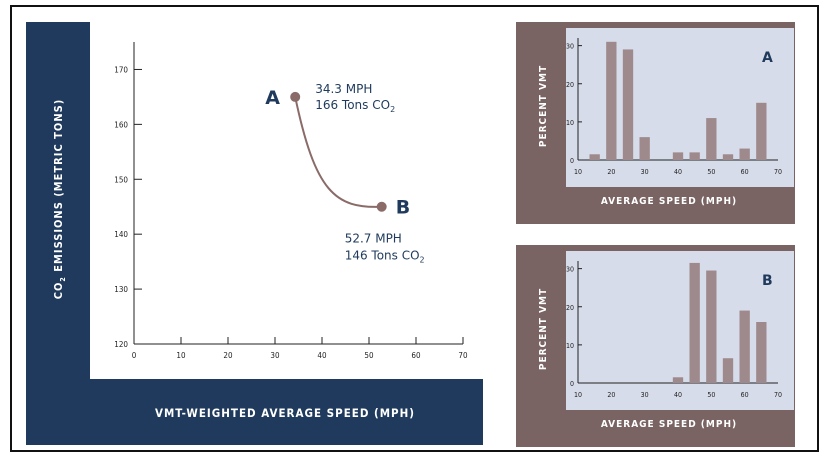  Describe the element at coordinates (578, 172) in the screenshot. I see `small-chart-a-x-tick-label: 10` at that location.